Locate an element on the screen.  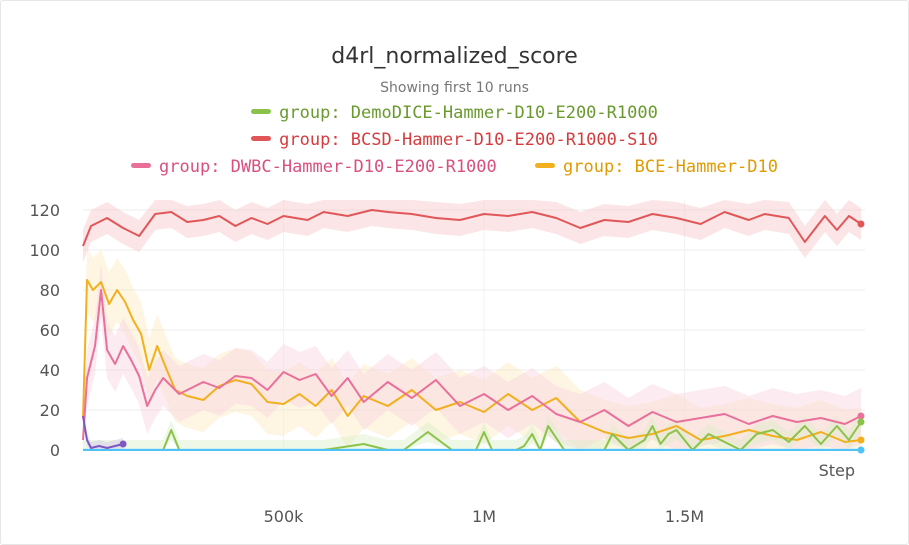
legend-item-dwbc: group: DWBC-Hammer-D10-E200-R1000 is located at coordinates (314, 167).